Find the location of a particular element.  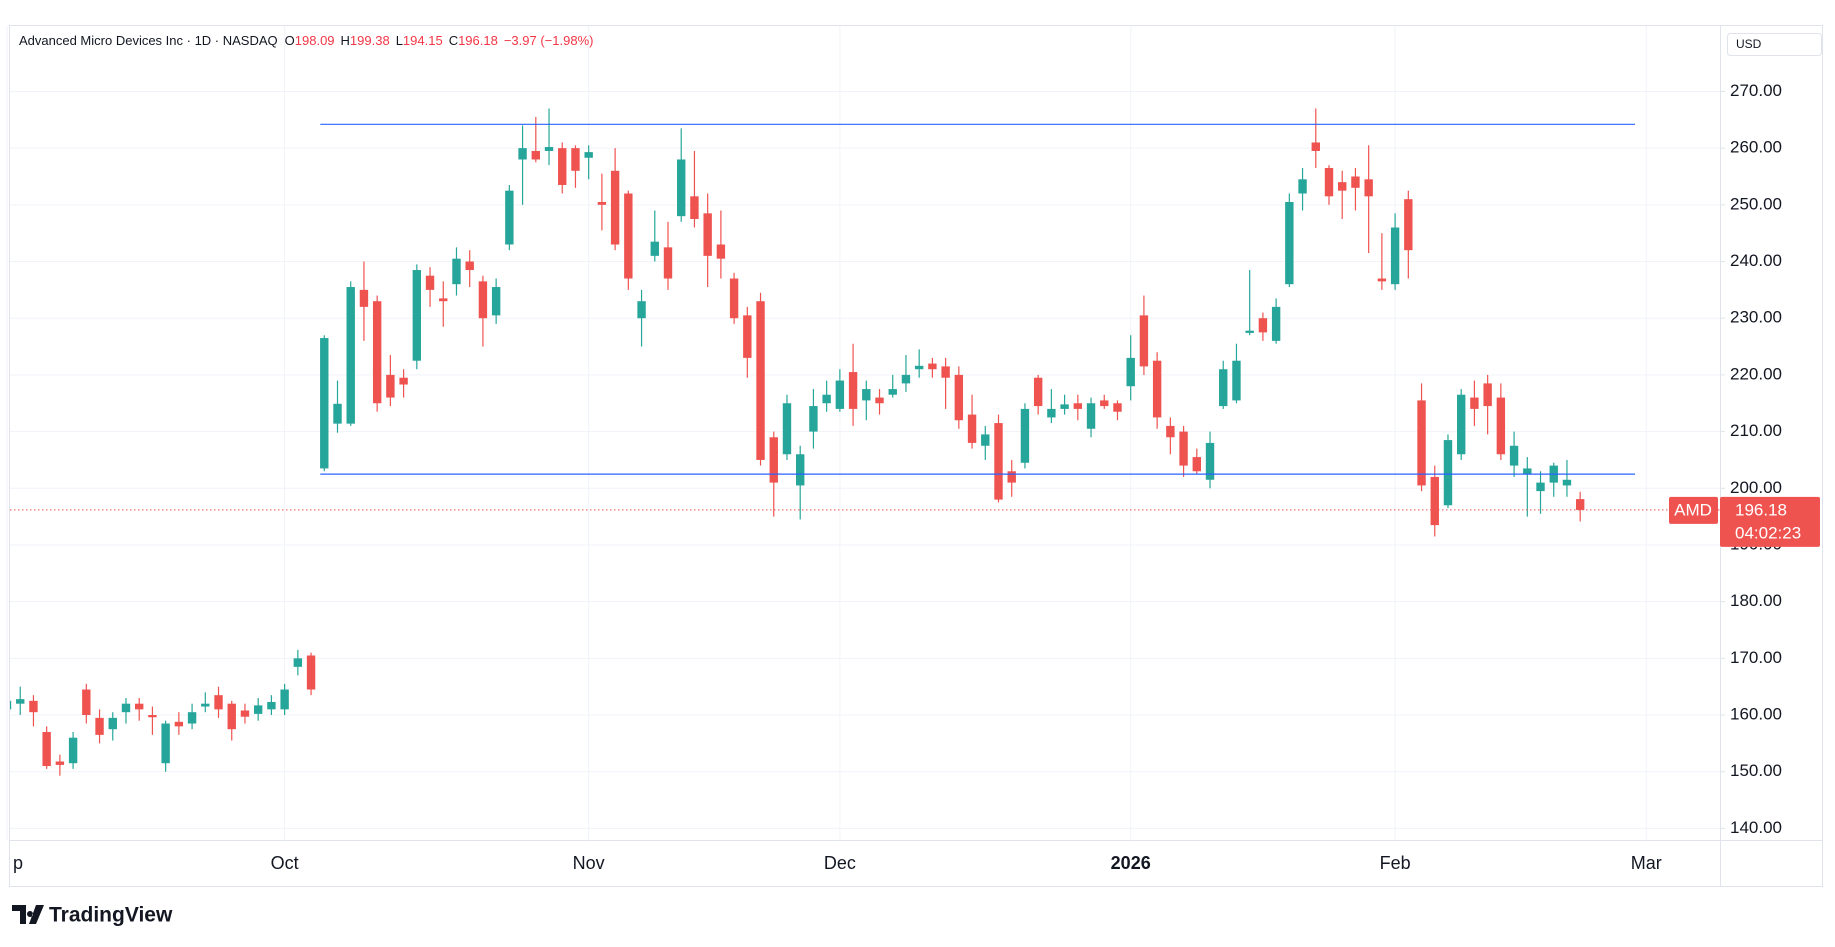

y-tick-label: 180.00 is located at coordinates (1756, 600).